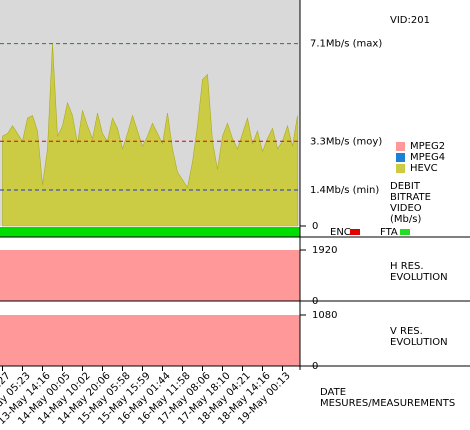  What do you see at coordinates (387, 403) in the screenshot?
I see `x-axis-title: MESURES/MEASUREMENTS` at bounding box center [387, 403].